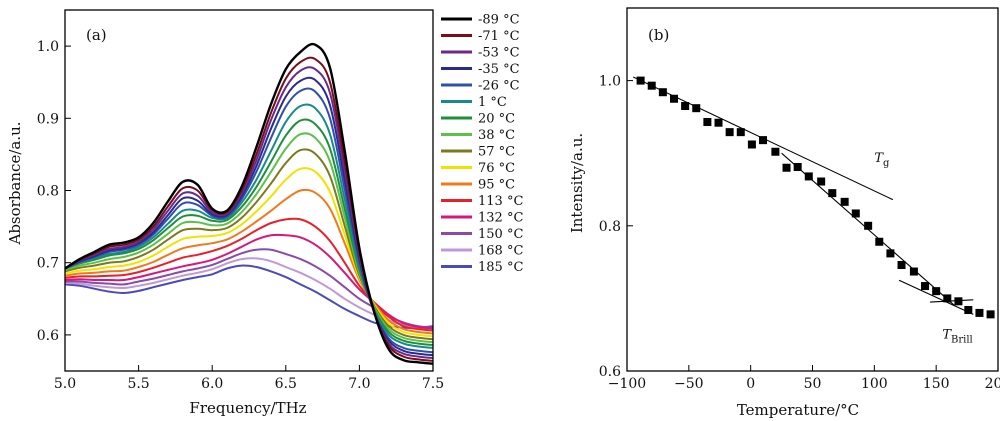  I want to click on panel-b-xtick-label: −50, so click(689, 384).